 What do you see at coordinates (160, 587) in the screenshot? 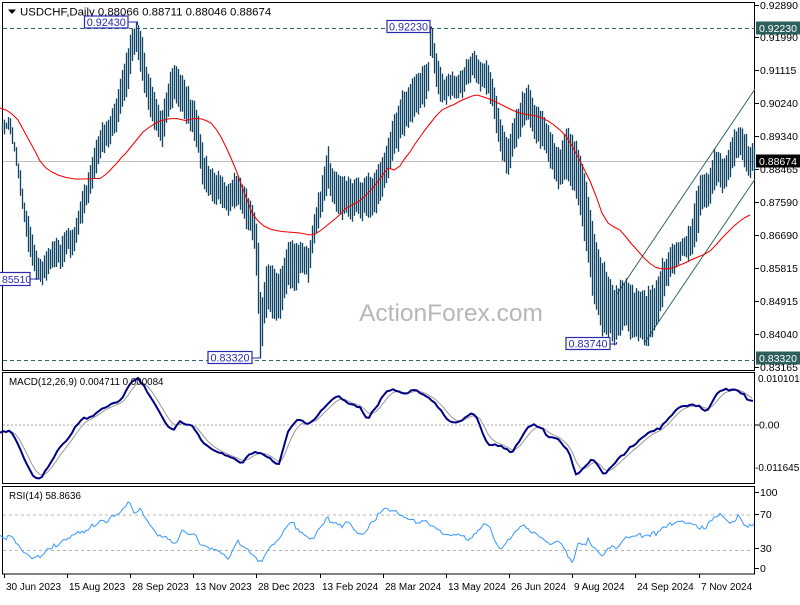
I see `svg-text: 28 Sep 2023` at bounding box center [160, 587].